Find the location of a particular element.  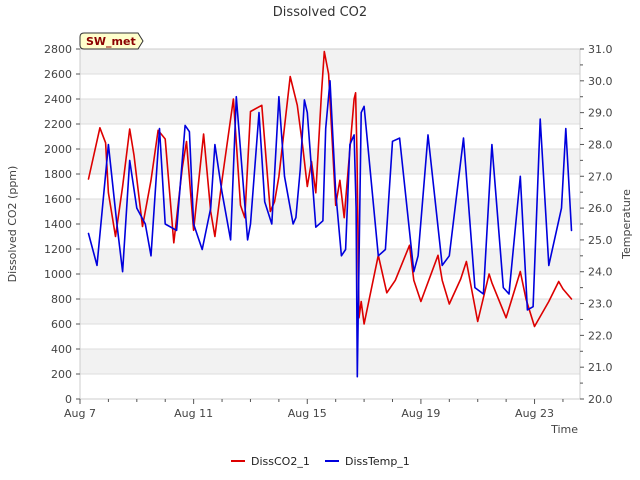

y-tick-label: 800 is located at coordinates (61, 299).